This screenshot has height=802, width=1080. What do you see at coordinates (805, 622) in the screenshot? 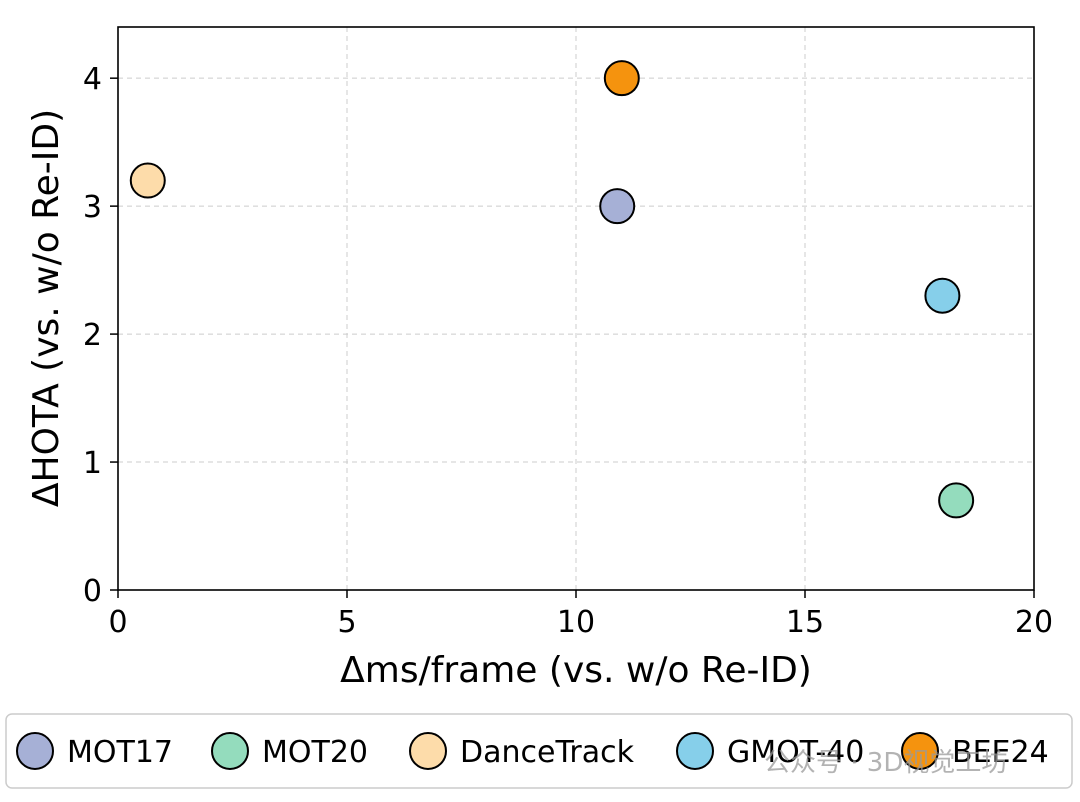
I see `x-tick-label: 15` at bounding box center [805, 622].